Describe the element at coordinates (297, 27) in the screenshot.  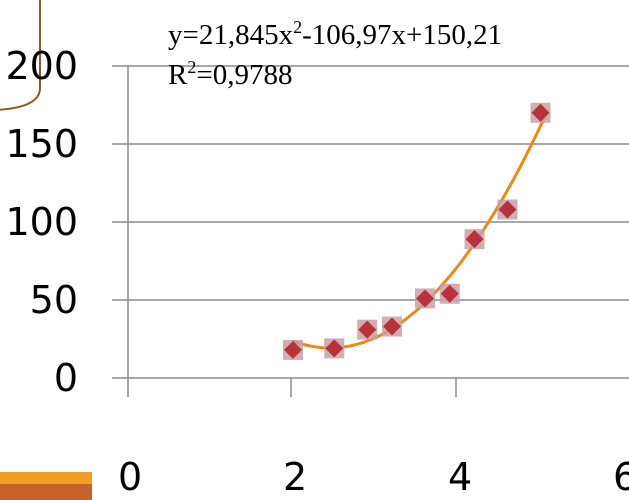
I see `equation-exponent: 2` at that location.